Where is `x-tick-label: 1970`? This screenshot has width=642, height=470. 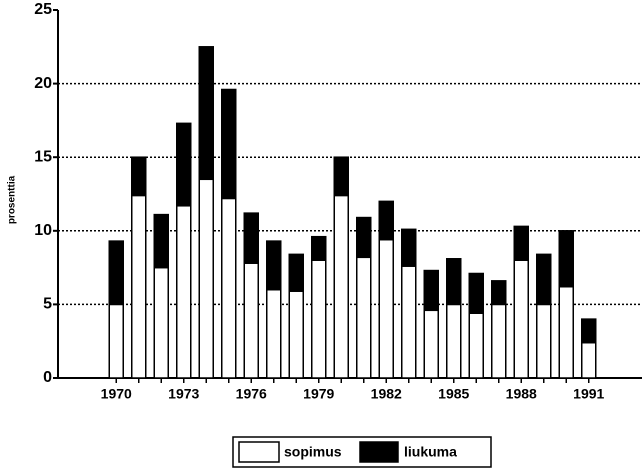
x-tick-label: 1970 is located at coordinates (116, 394).